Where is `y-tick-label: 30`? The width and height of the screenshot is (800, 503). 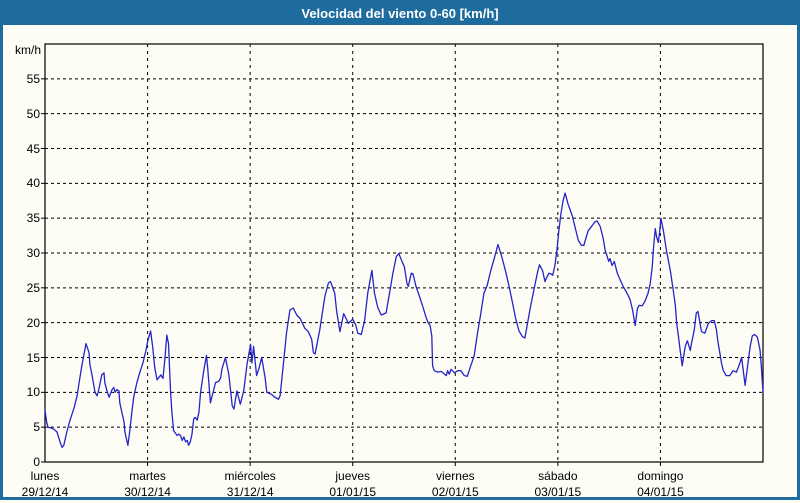
y-tick-label: 30 is located at coordinates (33, 253).